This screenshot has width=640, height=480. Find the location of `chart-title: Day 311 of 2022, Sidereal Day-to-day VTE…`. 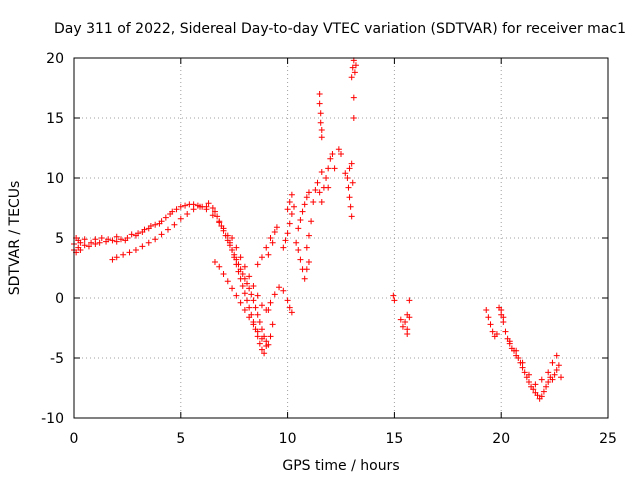

chart-title: Day 311 of 2022, Sidereal Day-to-day VTE… is located at coordinates (340, 29).